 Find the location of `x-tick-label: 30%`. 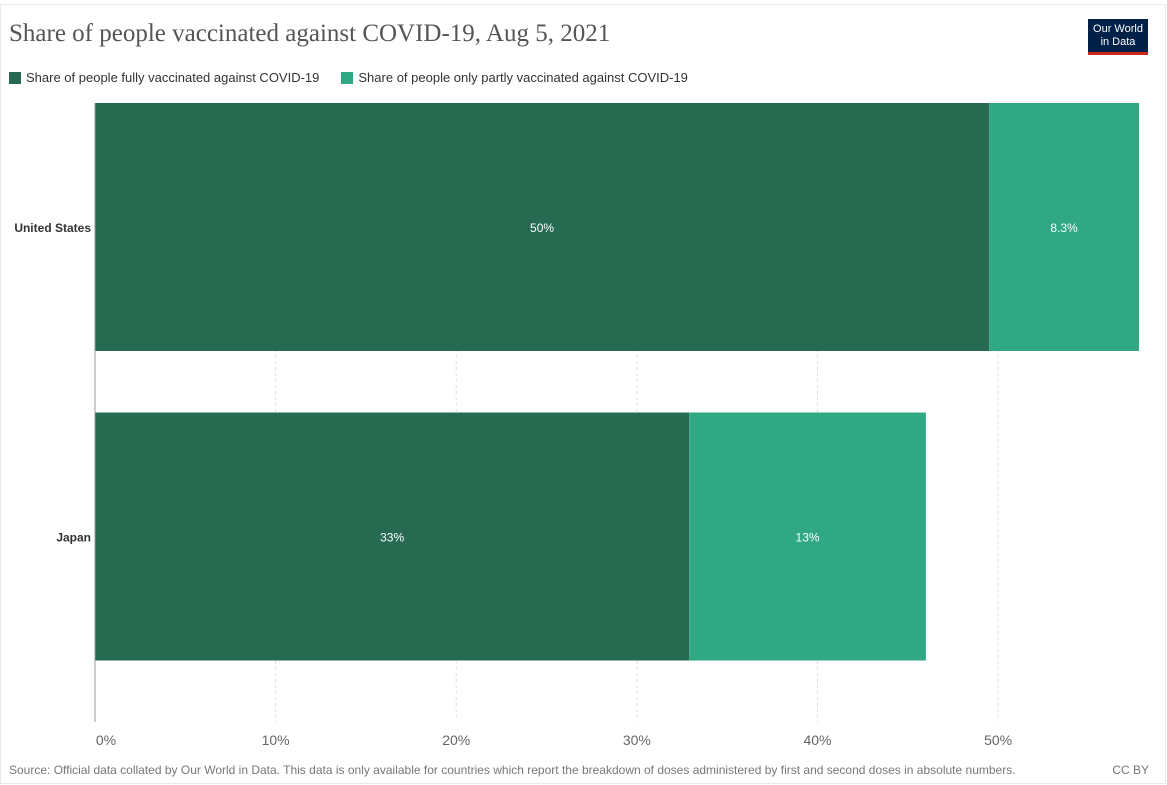

x-tick-label: 30% is located at coordinates (637, 740).